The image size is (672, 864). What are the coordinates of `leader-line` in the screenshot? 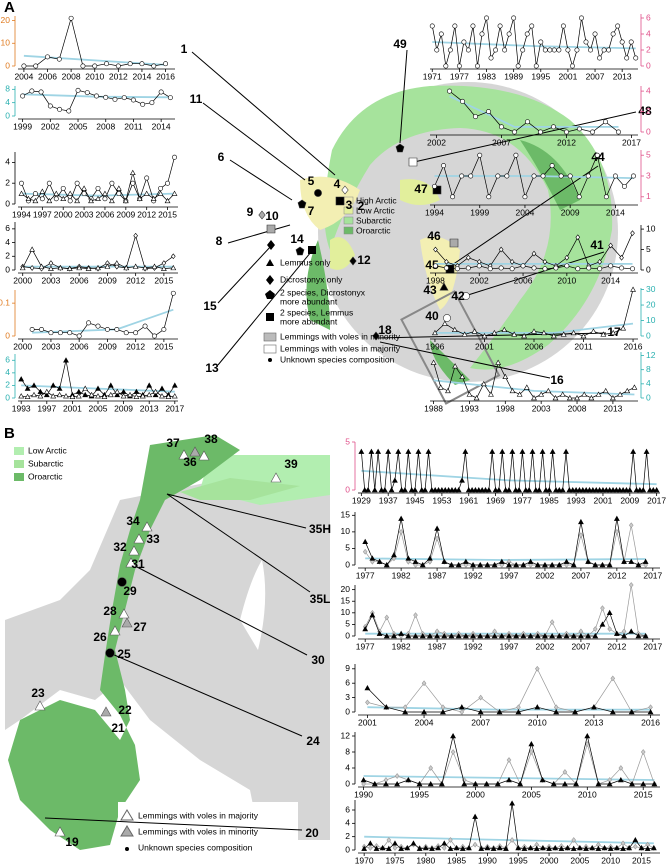 It's located at (403, 96).